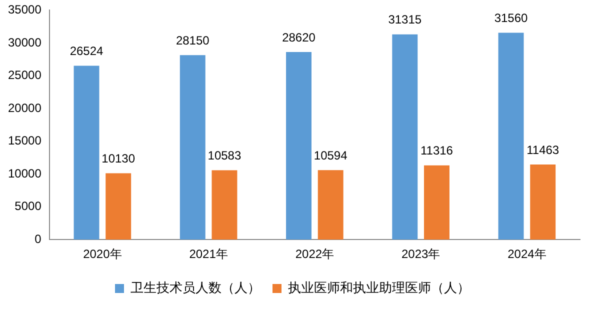  Describe the element at coordinates (225, 155) in the screenshot. I see `data-label: 10583` at that location.